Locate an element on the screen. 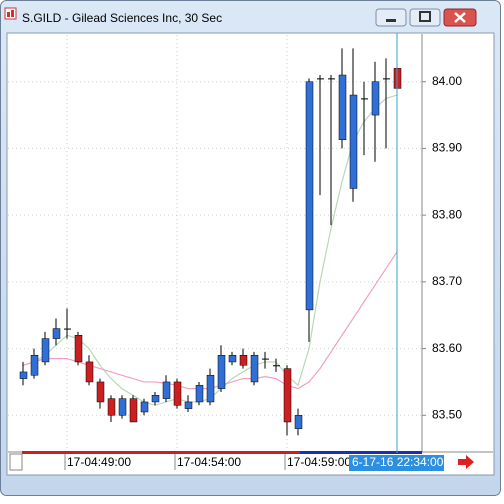  y-tick-label: 83.50 is located at coordinates (447, 414).